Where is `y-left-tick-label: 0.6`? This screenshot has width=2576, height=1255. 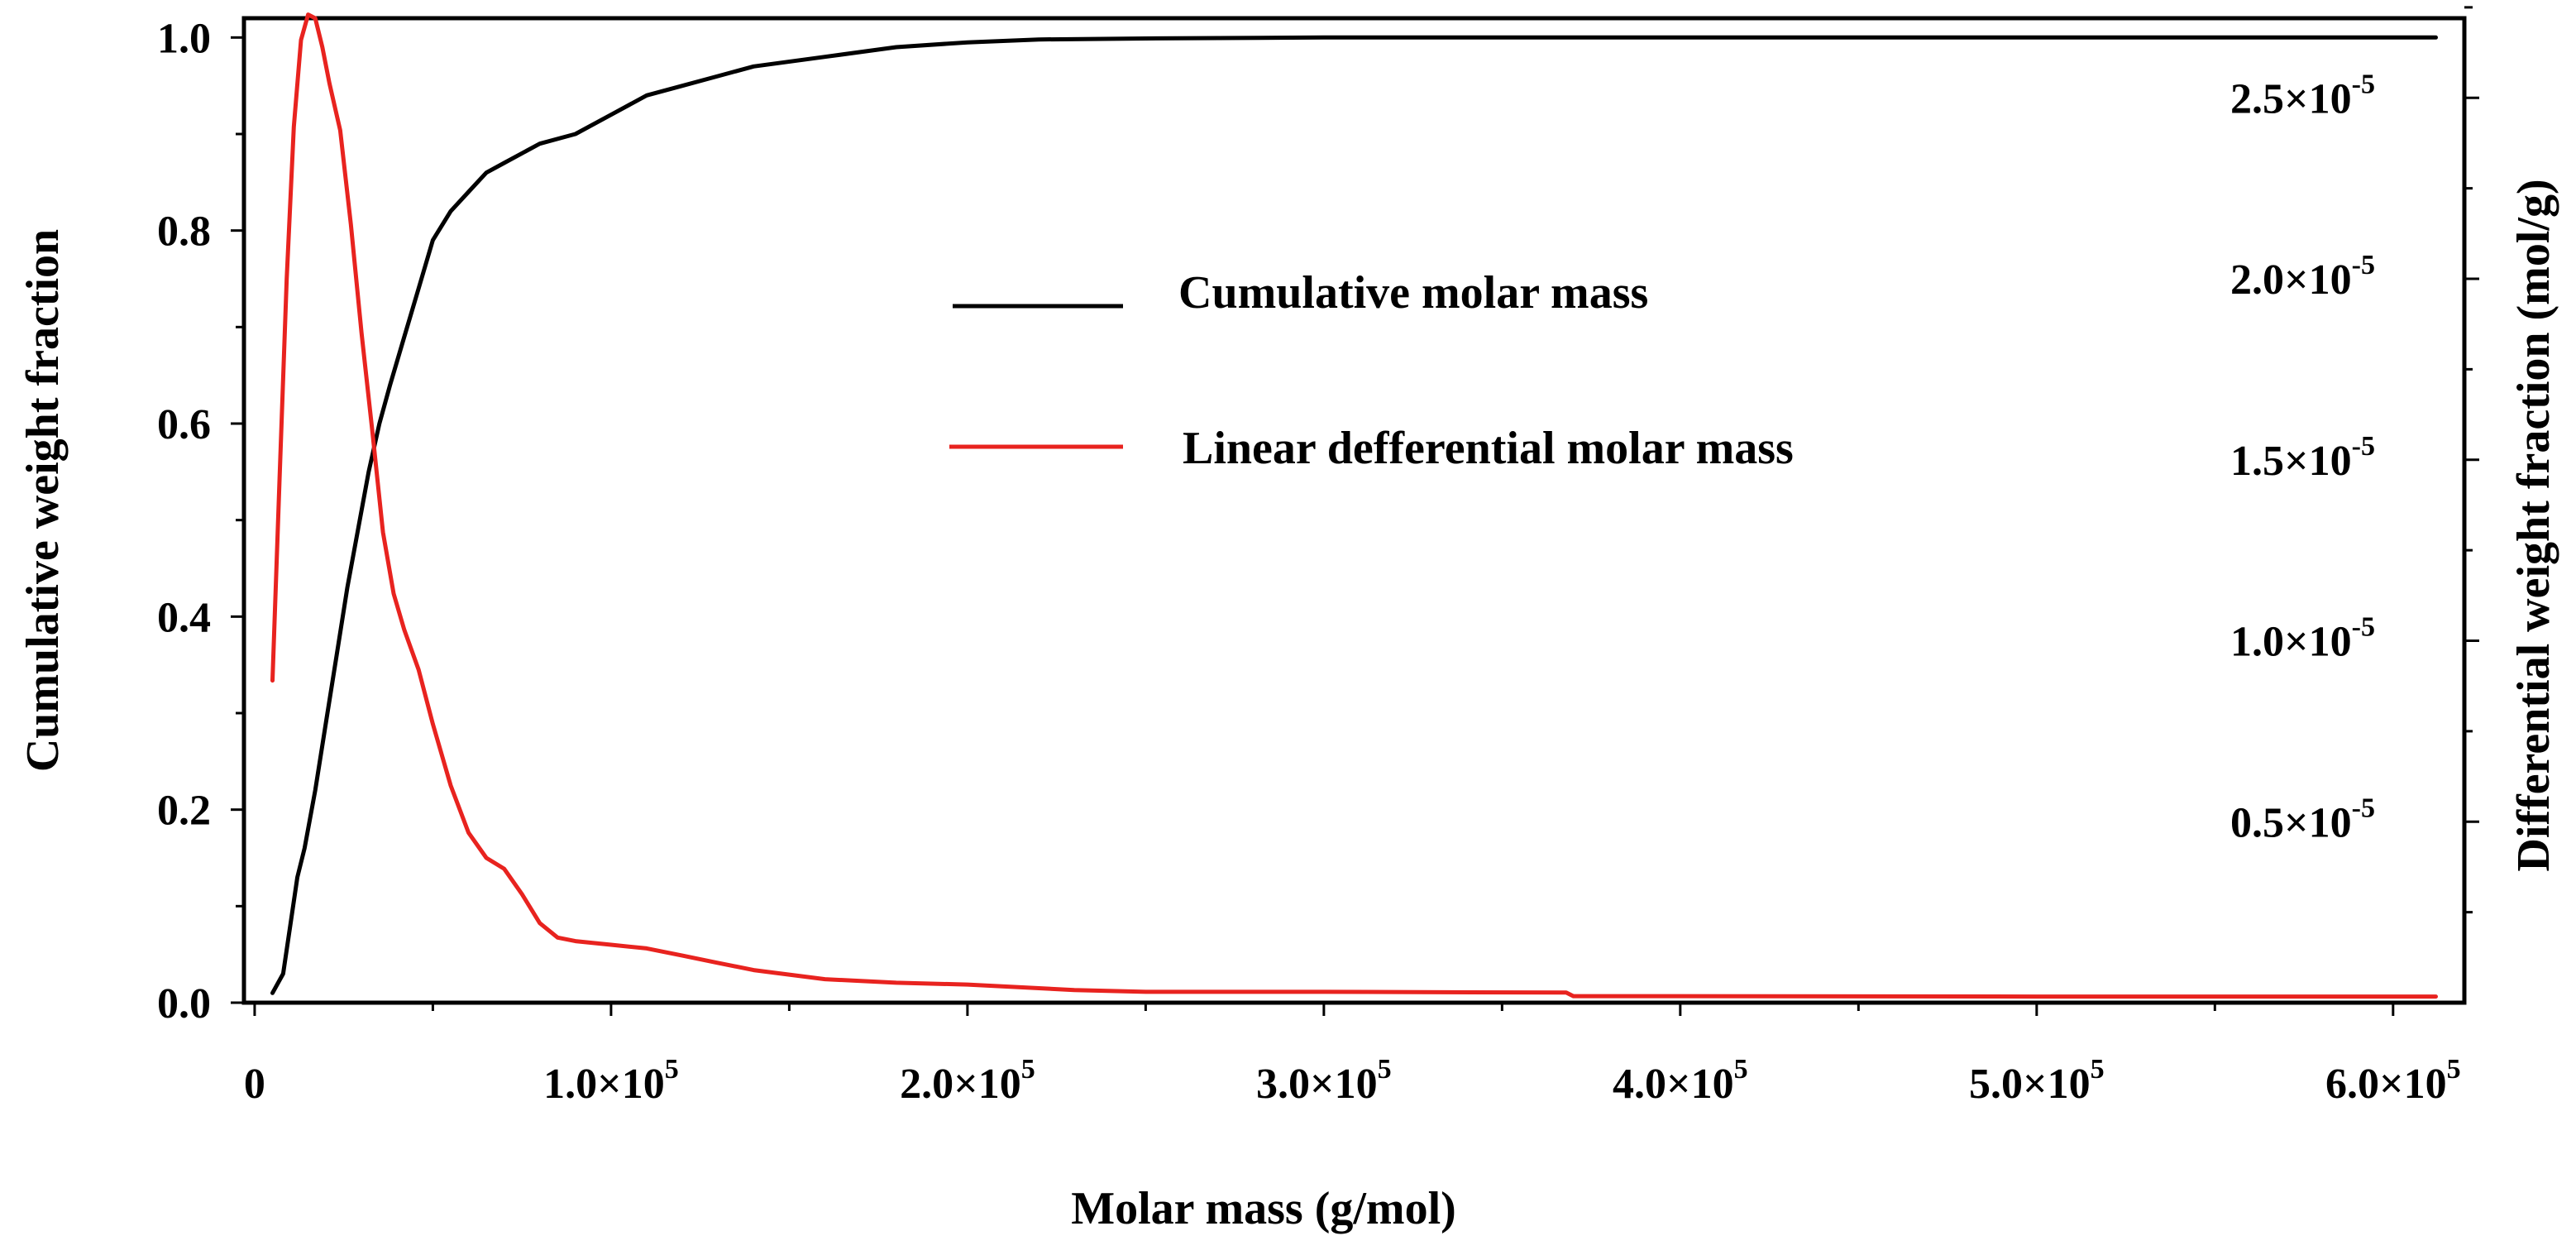
y-left-tick-label: 0.6 is located at coordinates (184, 425).